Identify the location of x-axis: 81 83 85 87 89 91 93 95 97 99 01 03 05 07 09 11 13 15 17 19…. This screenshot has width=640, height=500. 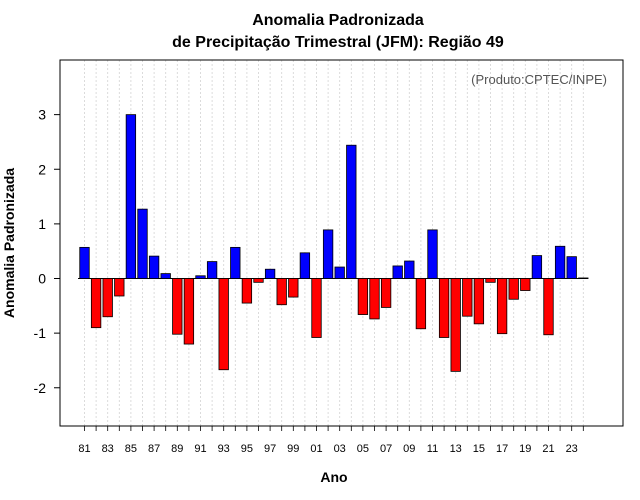
(331, 440).